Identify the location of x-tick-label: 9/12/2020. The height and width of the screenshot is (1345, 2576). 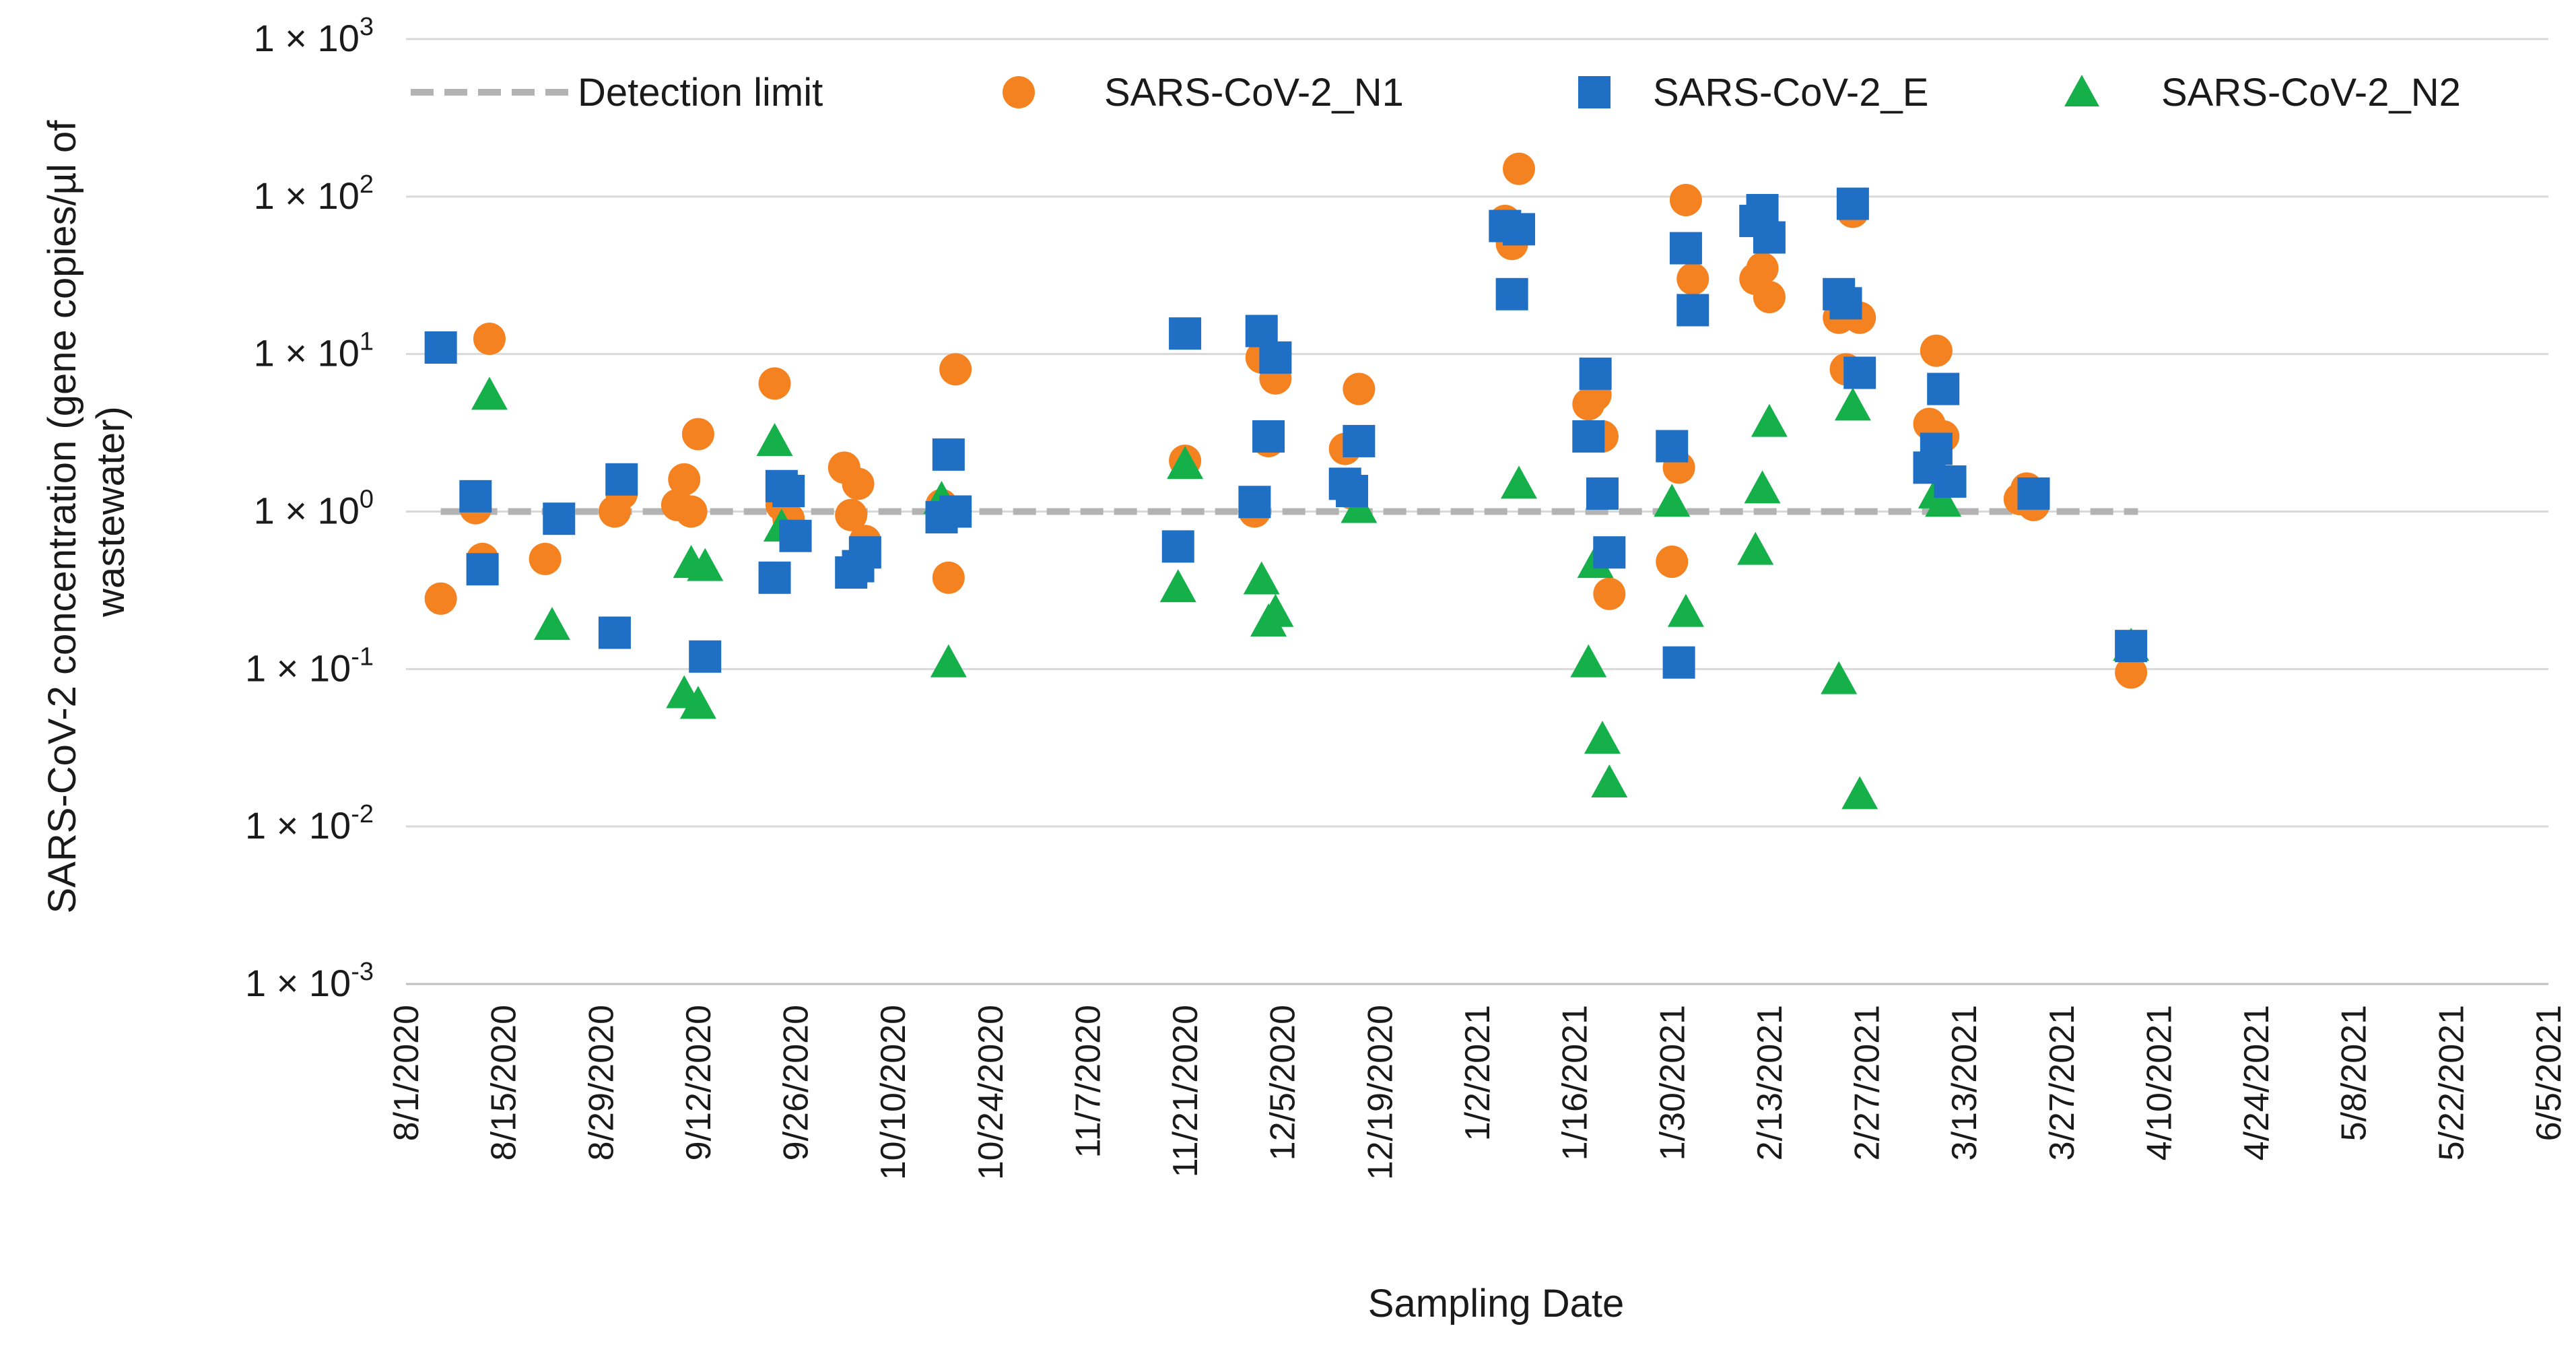
(698, 1082).